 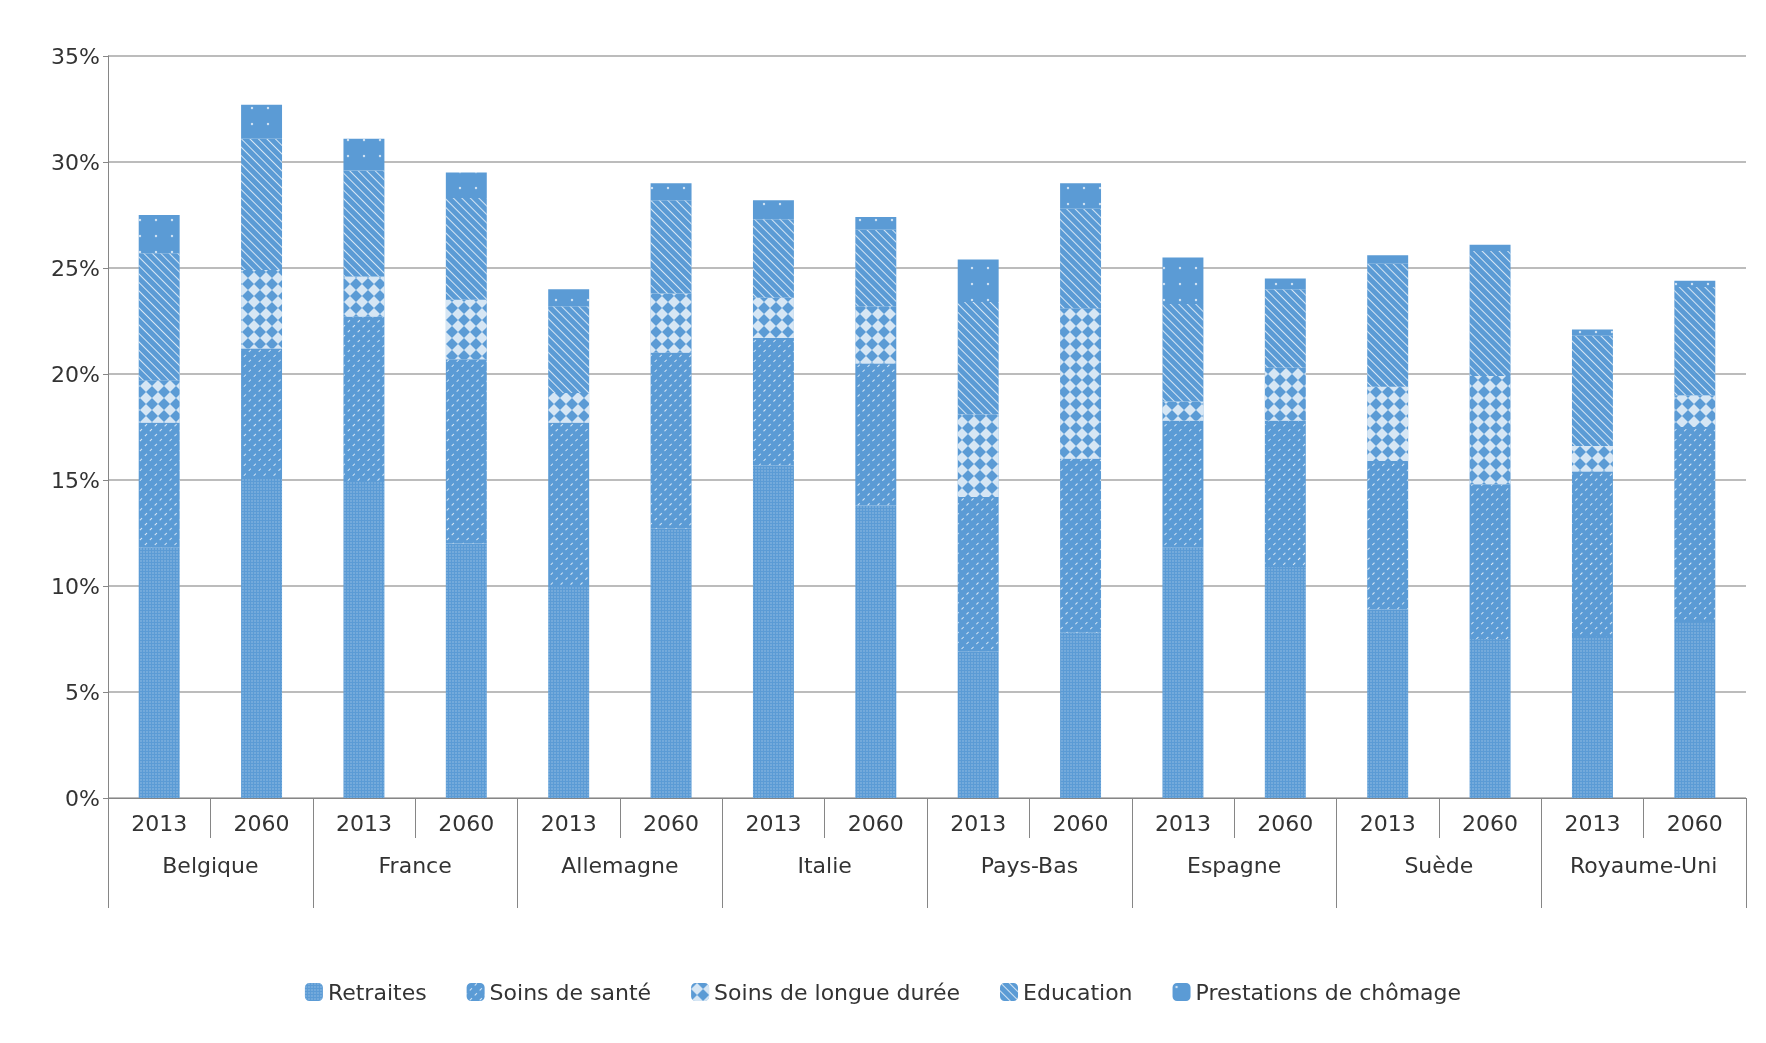 I want to click on y-tick-label: 25%, so click(x=75, y=268).